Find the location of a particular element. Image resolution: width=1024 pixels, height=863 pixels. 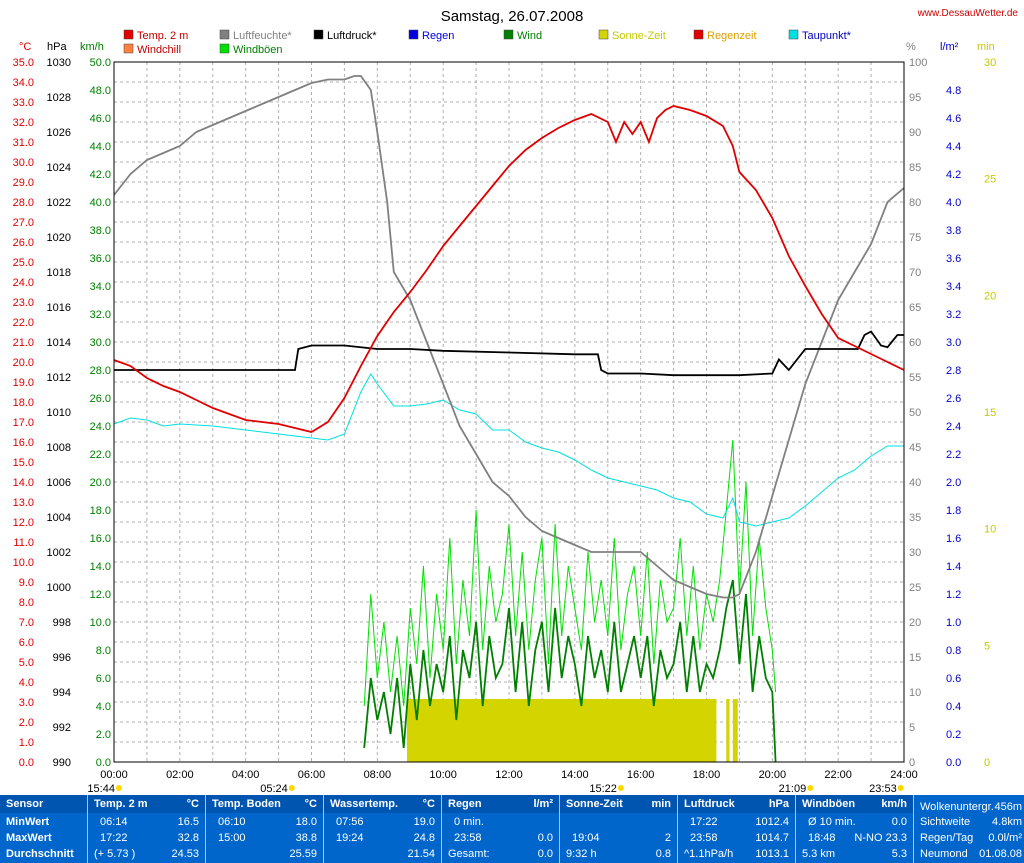

tick-rain: 4.8 is located at coordinates (953, 91).